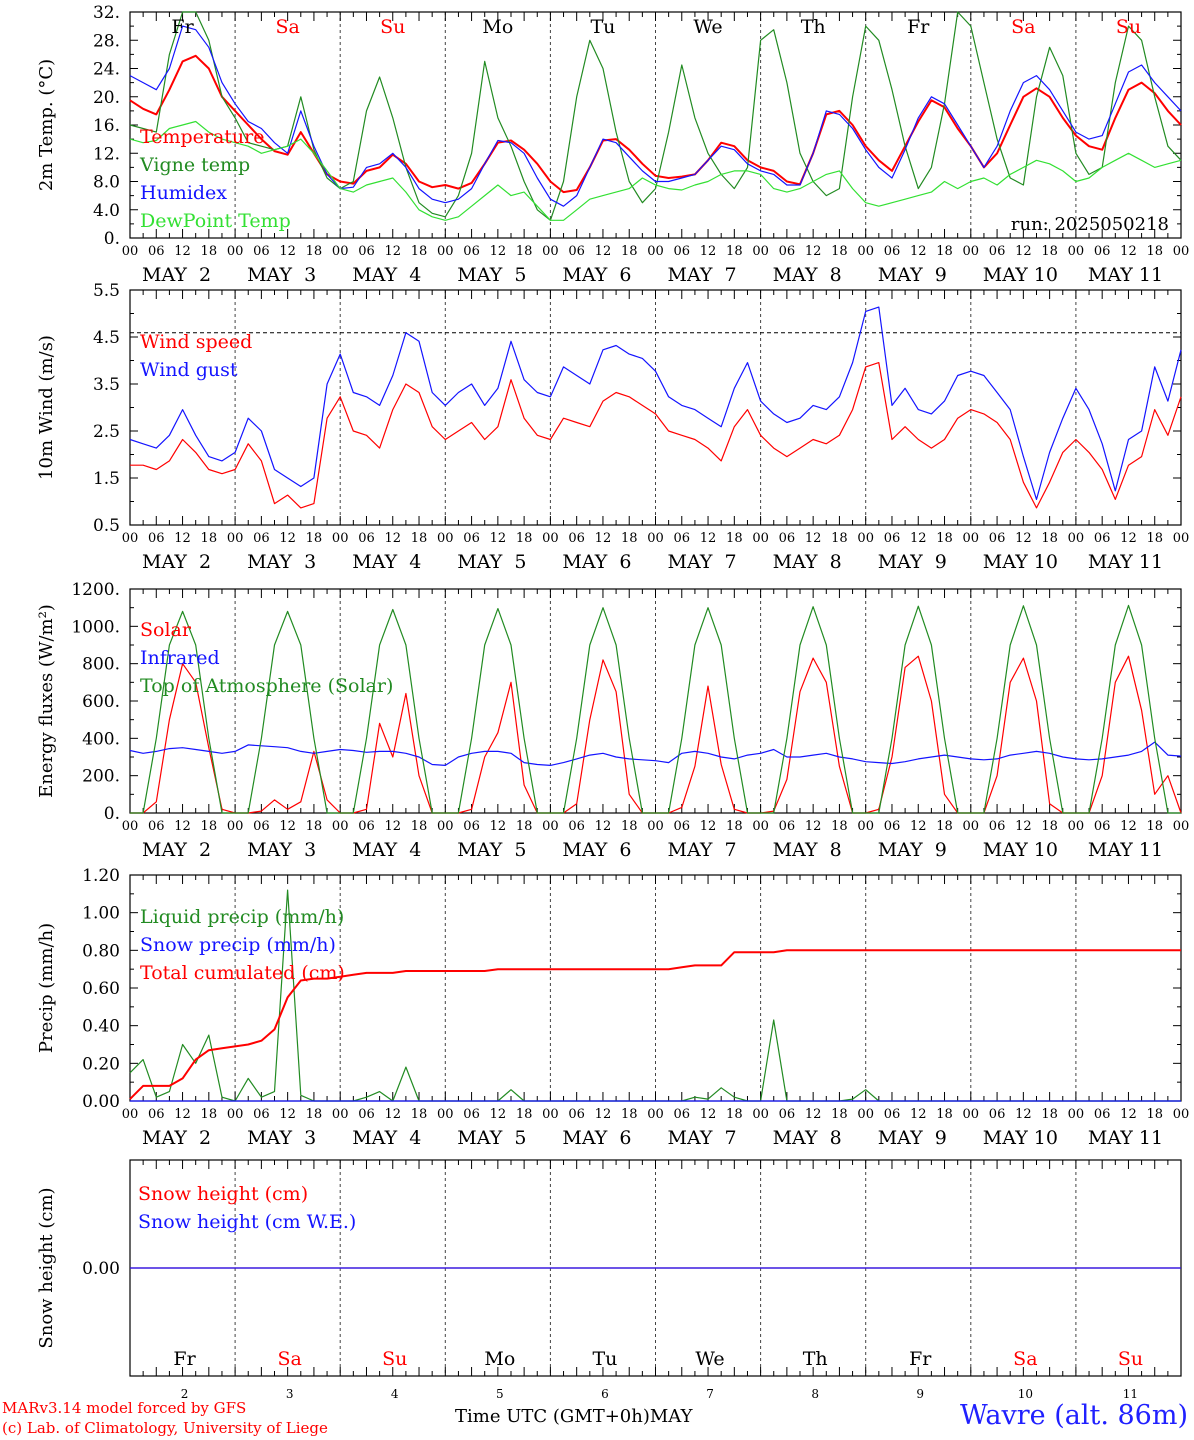 The height and width of the screenshot is (1440, 1194). Describe the element at coordinates (596, 562) in the screenshot. I see `date-label: MAY 6` at that location.